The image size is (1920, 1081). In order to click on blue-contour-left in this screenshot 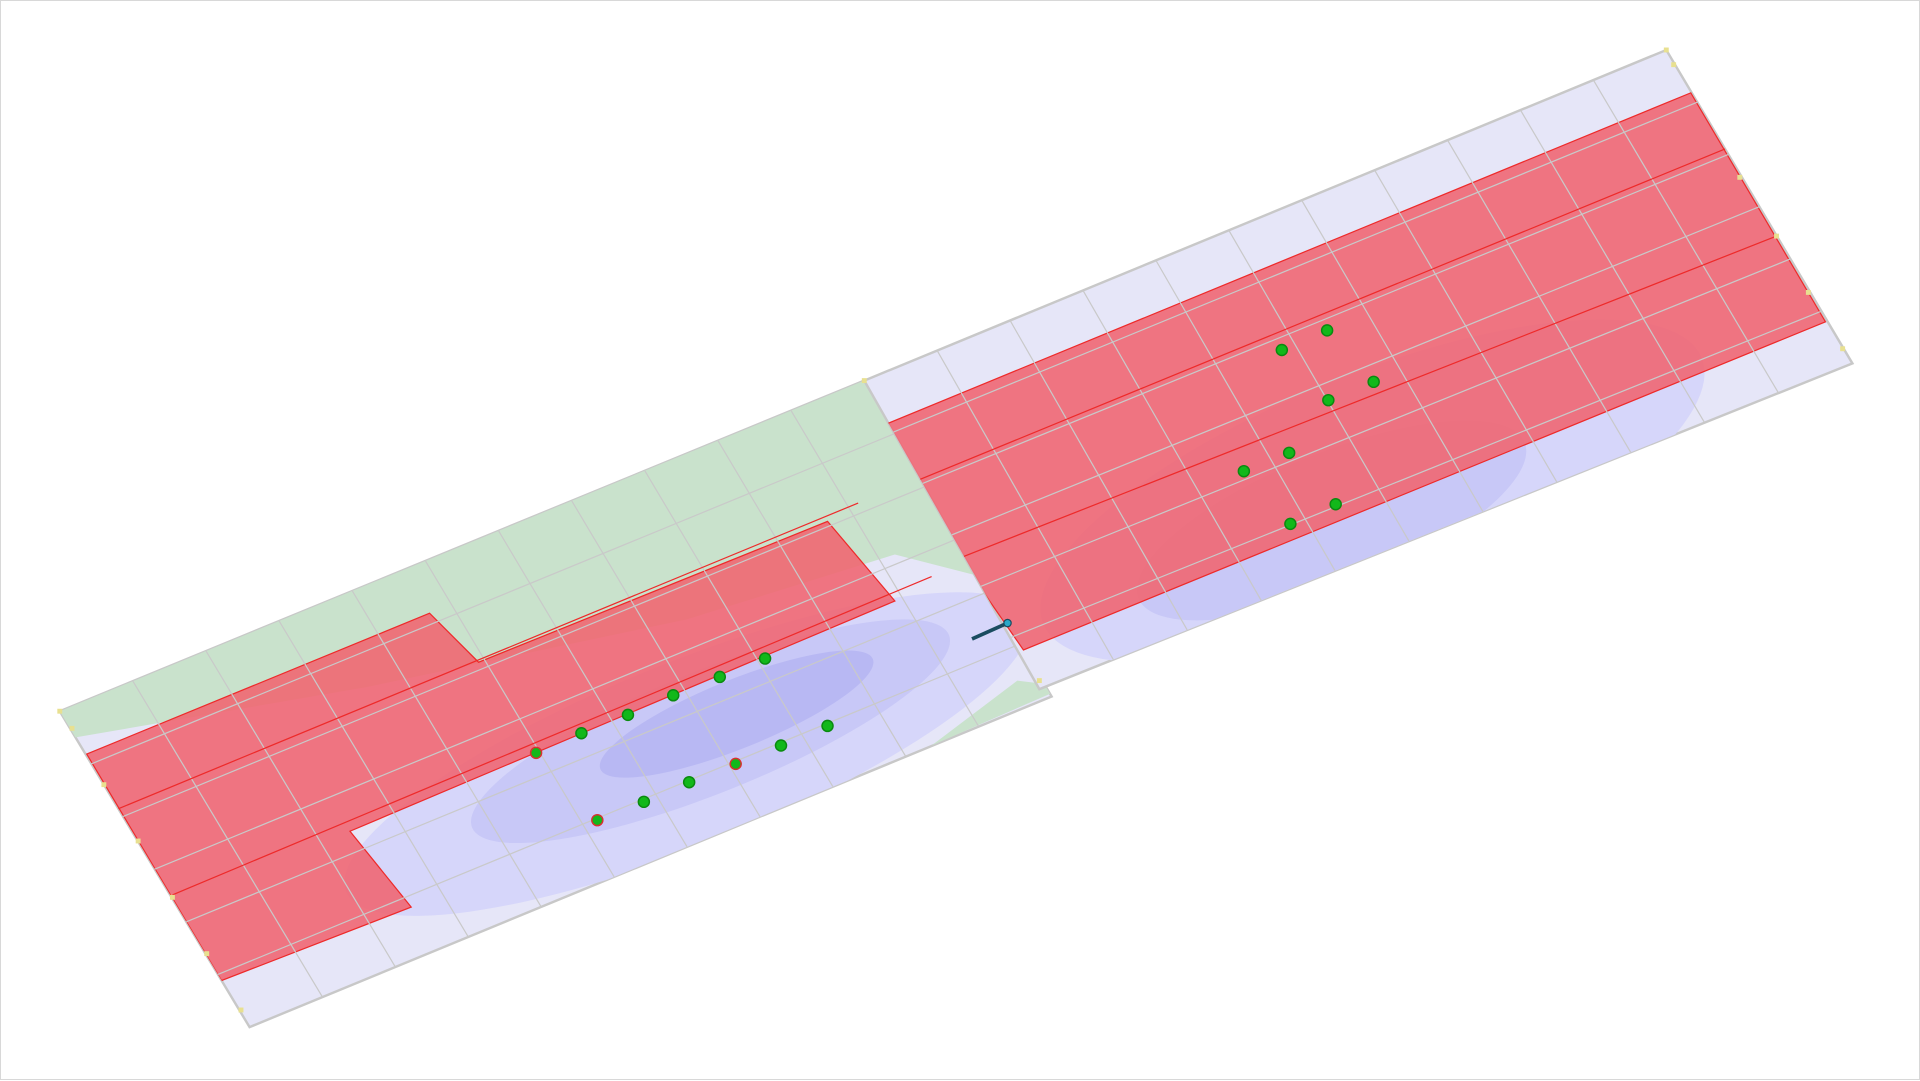, I will do `click(687, 754)`.